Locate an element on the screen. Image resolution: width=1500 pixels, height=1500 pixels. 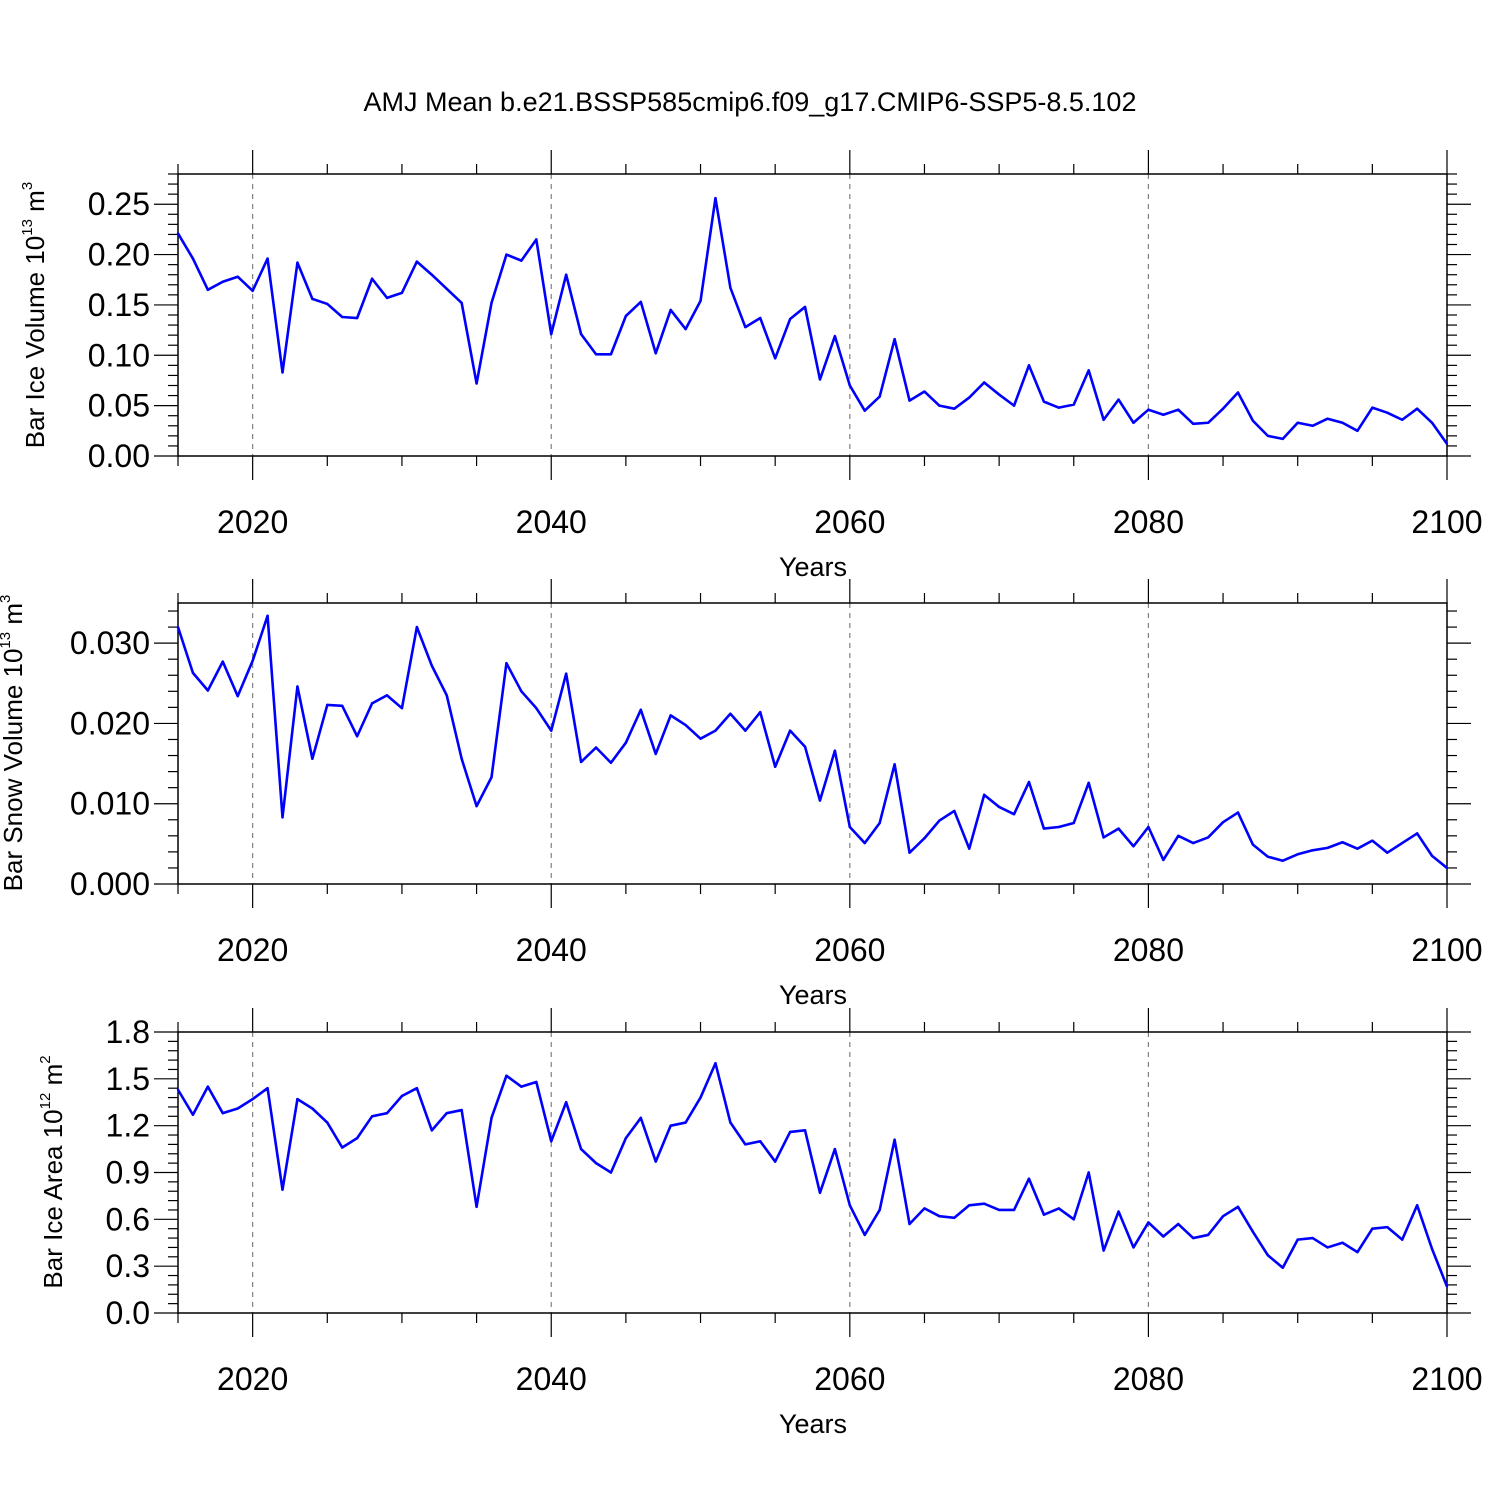
y-axis-label-superscript: 3 is located at coordinates (7, 599).